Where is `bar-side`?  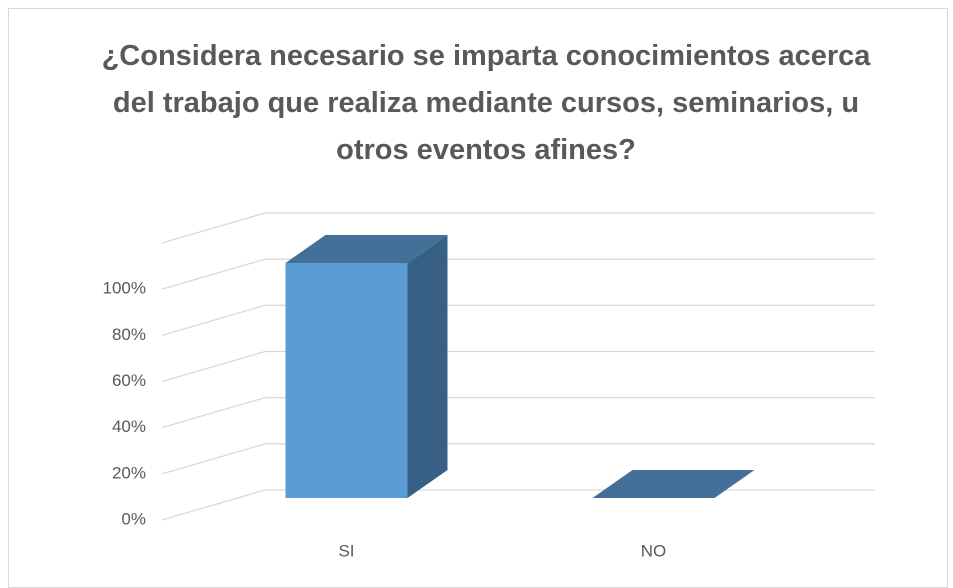
bar-side is located at coordinates (427, 366).